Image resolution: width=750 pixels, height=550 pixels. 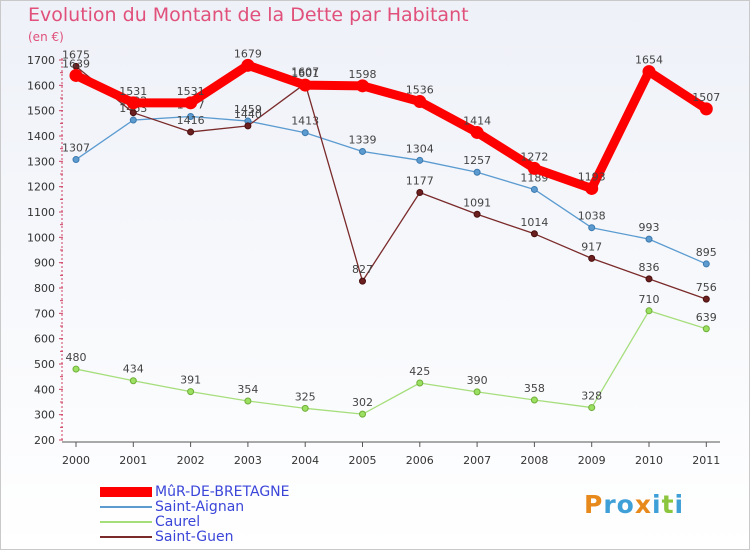 I want to click on x-tick-label: 2007, so click(x=477, y=460).